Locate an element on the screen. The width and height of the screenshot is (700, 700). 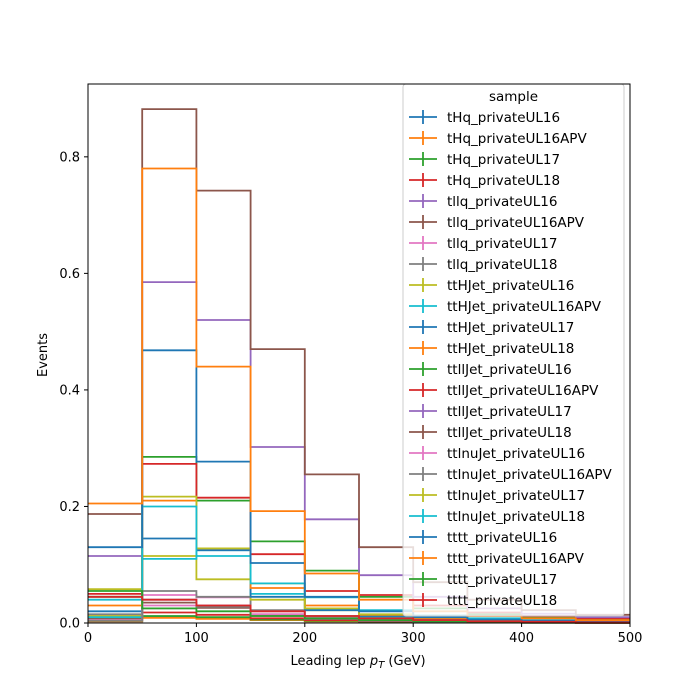
legend-entry: ttHJet_privateUL18 is located at coordinates (491, 349).